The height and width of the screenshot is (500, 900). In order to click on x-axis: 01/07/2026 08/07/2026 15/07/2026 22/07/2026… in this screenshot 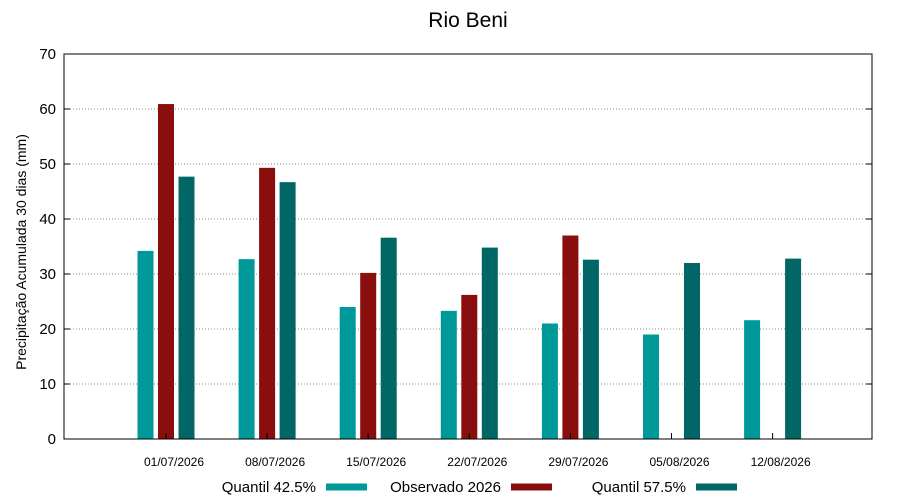, I will do `click(477, 451)`.